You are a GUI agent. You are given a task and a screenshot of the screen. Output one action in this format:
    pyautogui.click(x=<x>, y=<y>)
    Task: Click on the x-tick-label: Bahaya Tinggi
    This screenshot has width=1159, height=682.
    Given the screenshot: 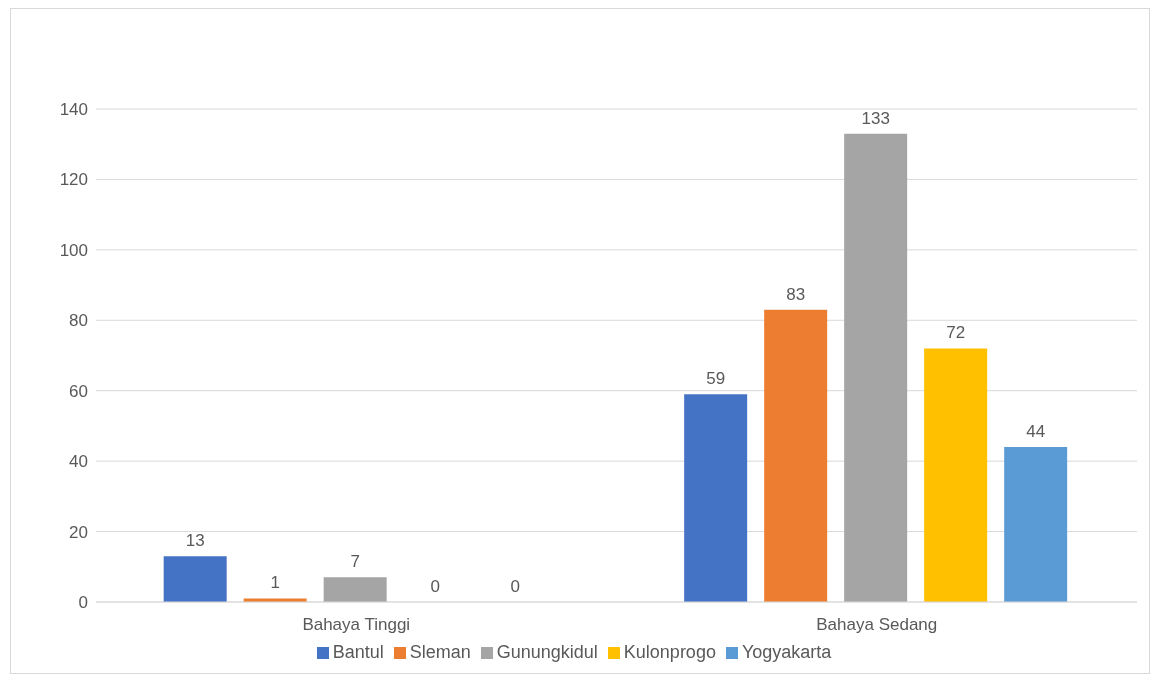 What is the action you would take?
    pyautogui.click(x=356, y=625)
    